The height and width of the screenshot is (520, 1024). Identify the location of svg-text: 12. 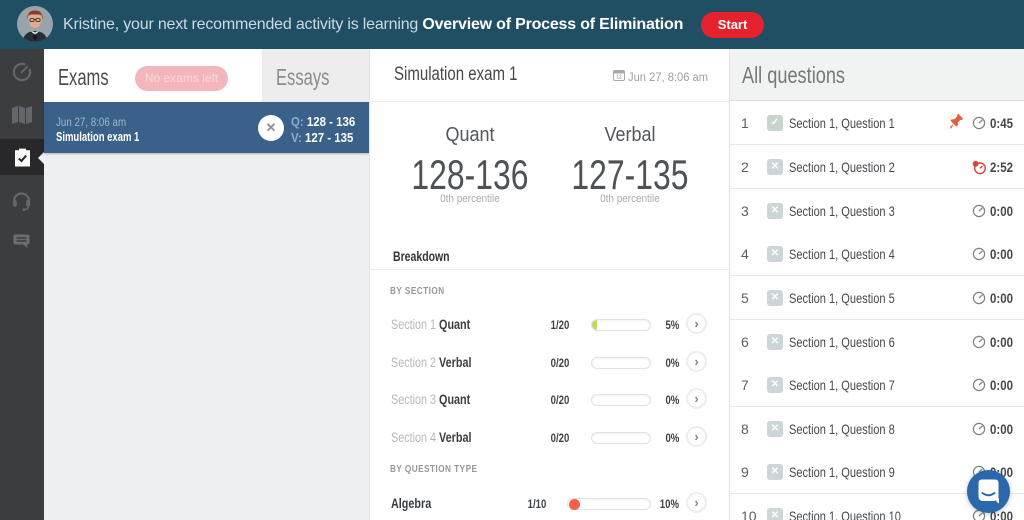
(619, 78).